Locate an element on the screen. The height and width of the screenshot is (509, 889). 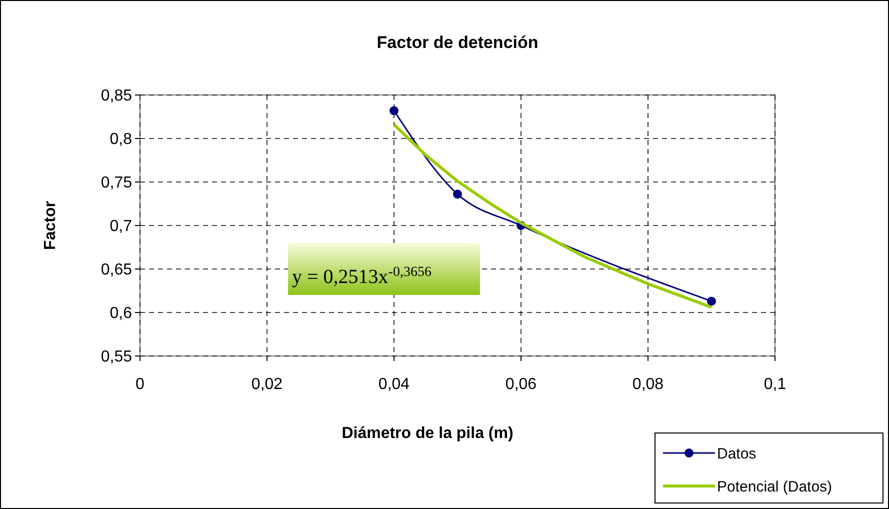
annotation: y = 0,2513x$^{-0,3656}$ is located at coordinates (362, 276).